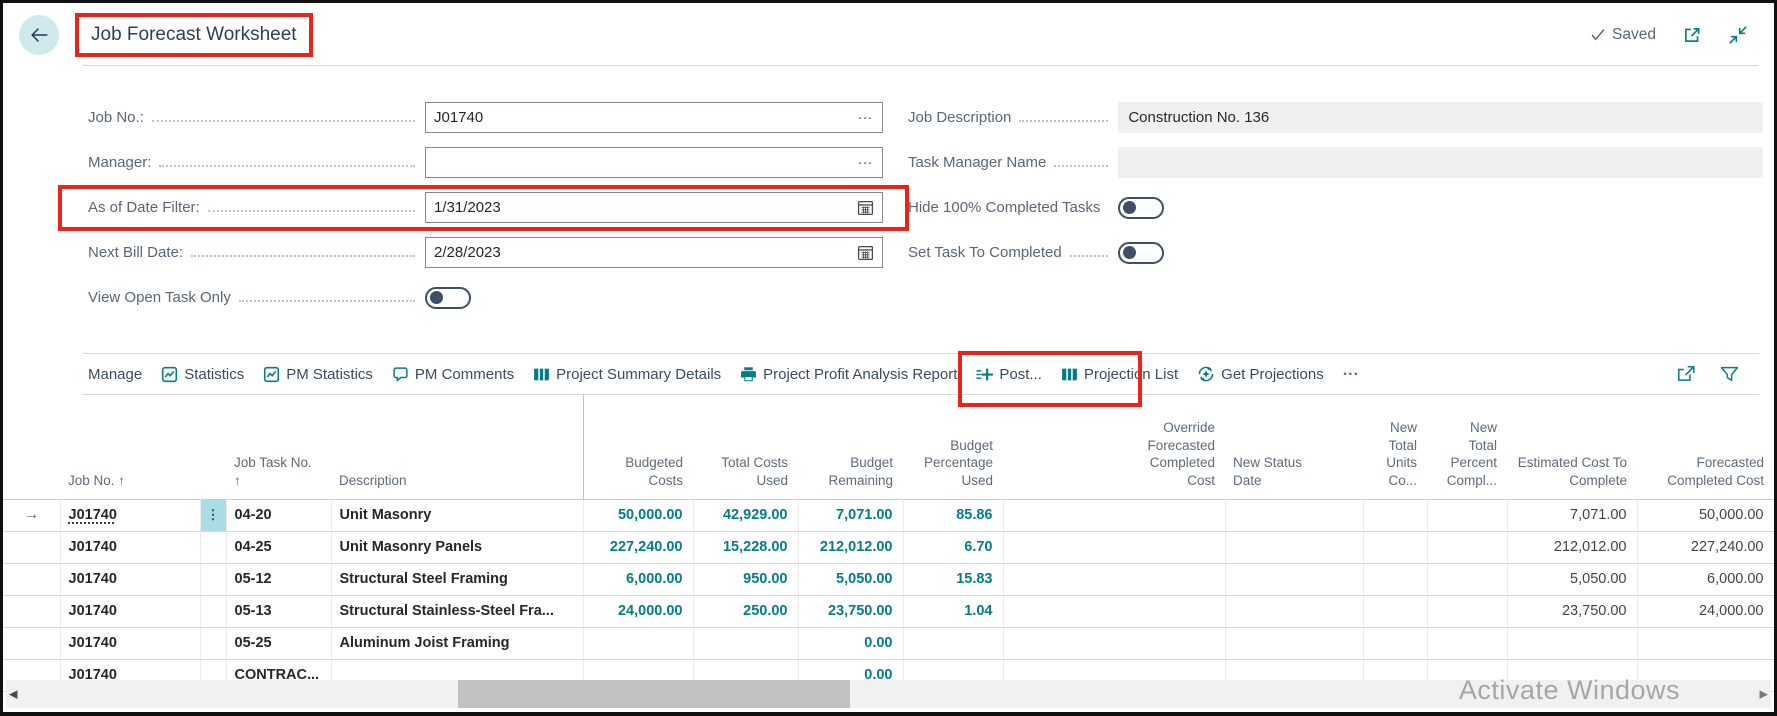 The width and height of the screenshot is (1777, 716). What do you see at coordinates (851, 547) in the screenshot?
I see `cell-budget_remaining: 212,012.00` at bounding box center [851, 547].